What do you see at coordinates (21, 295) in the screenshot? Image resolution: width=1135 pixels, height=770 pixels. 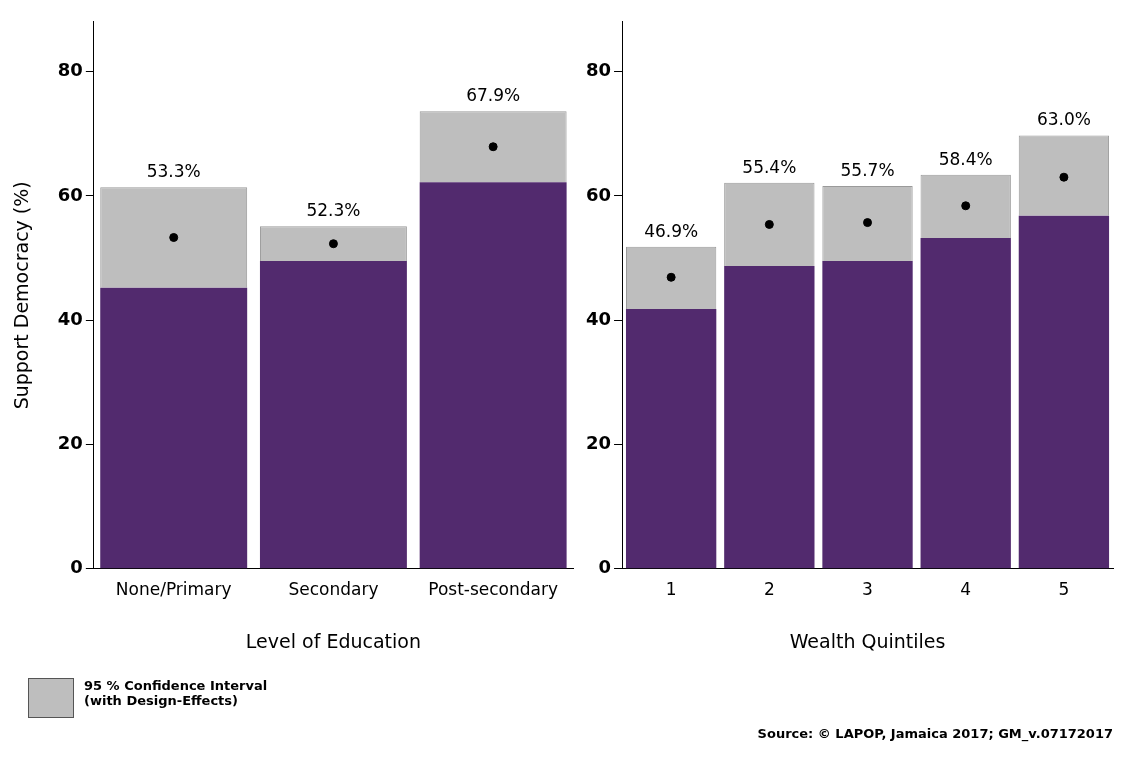 I see `y-axis-title: Support Democracy (%)` at bounding box center [21, 295].